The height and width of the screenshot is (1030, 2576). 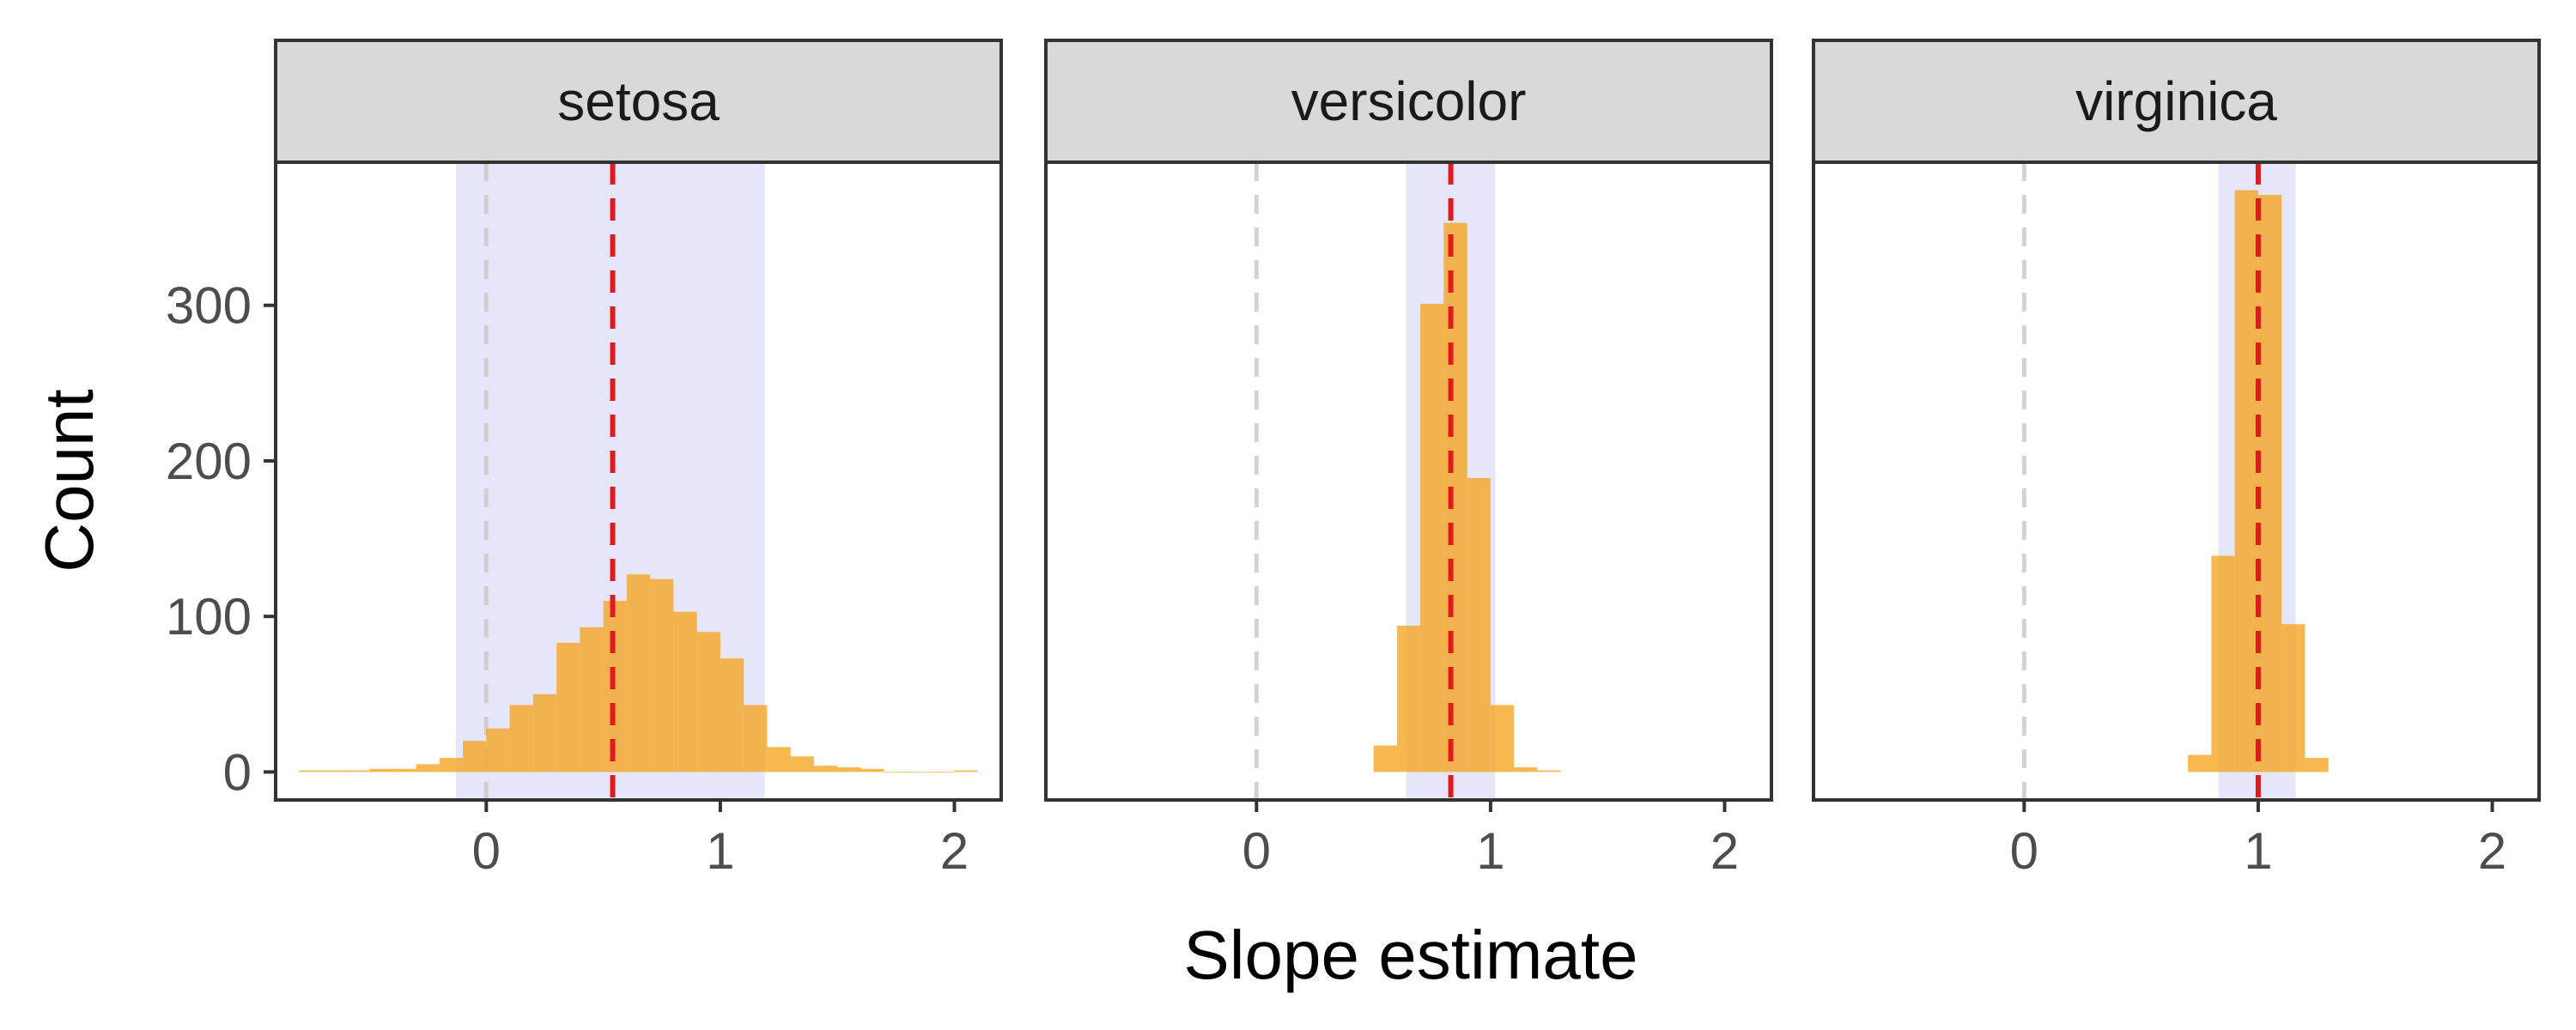 What do you see at coordinates (221, 539) in the screenshot?
I see `y-axis: 0 100 200 300` at bounding box center [221, 539].